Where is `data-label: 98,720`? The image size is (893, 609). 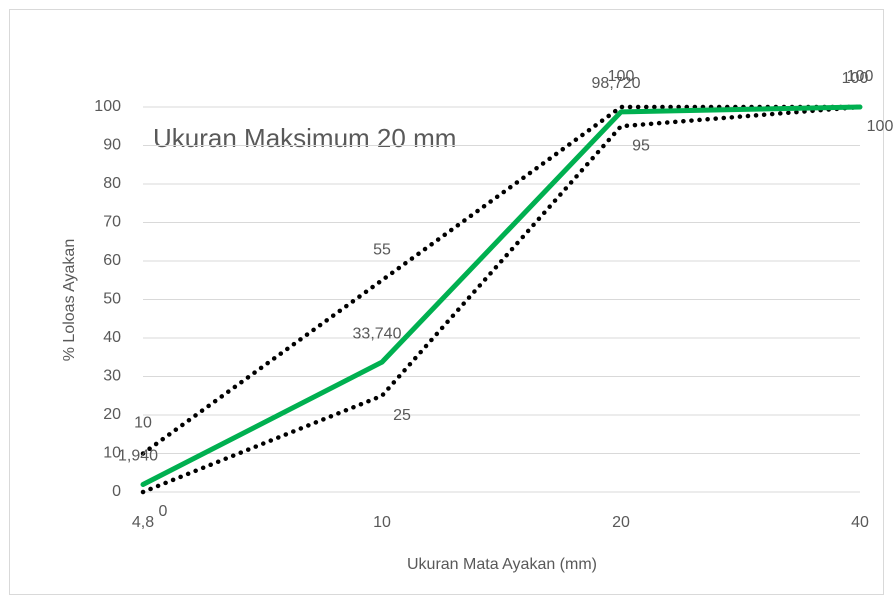 data-label: 98,720 is located at coordinates (616, 83).